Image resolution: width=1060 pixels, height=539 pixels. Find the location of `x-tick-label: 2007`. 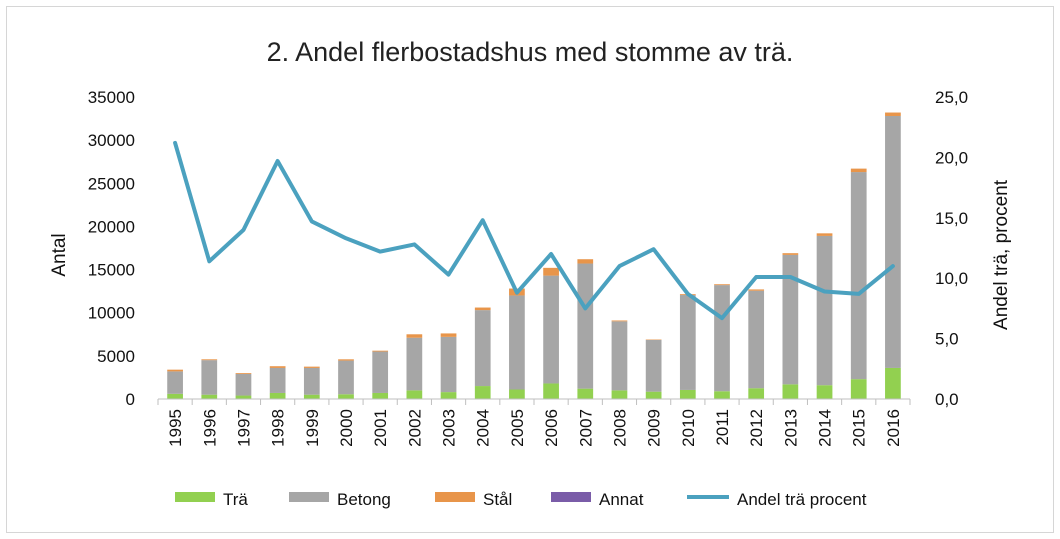

x-tick-label: 2007 is located at coordinates (585, 428).